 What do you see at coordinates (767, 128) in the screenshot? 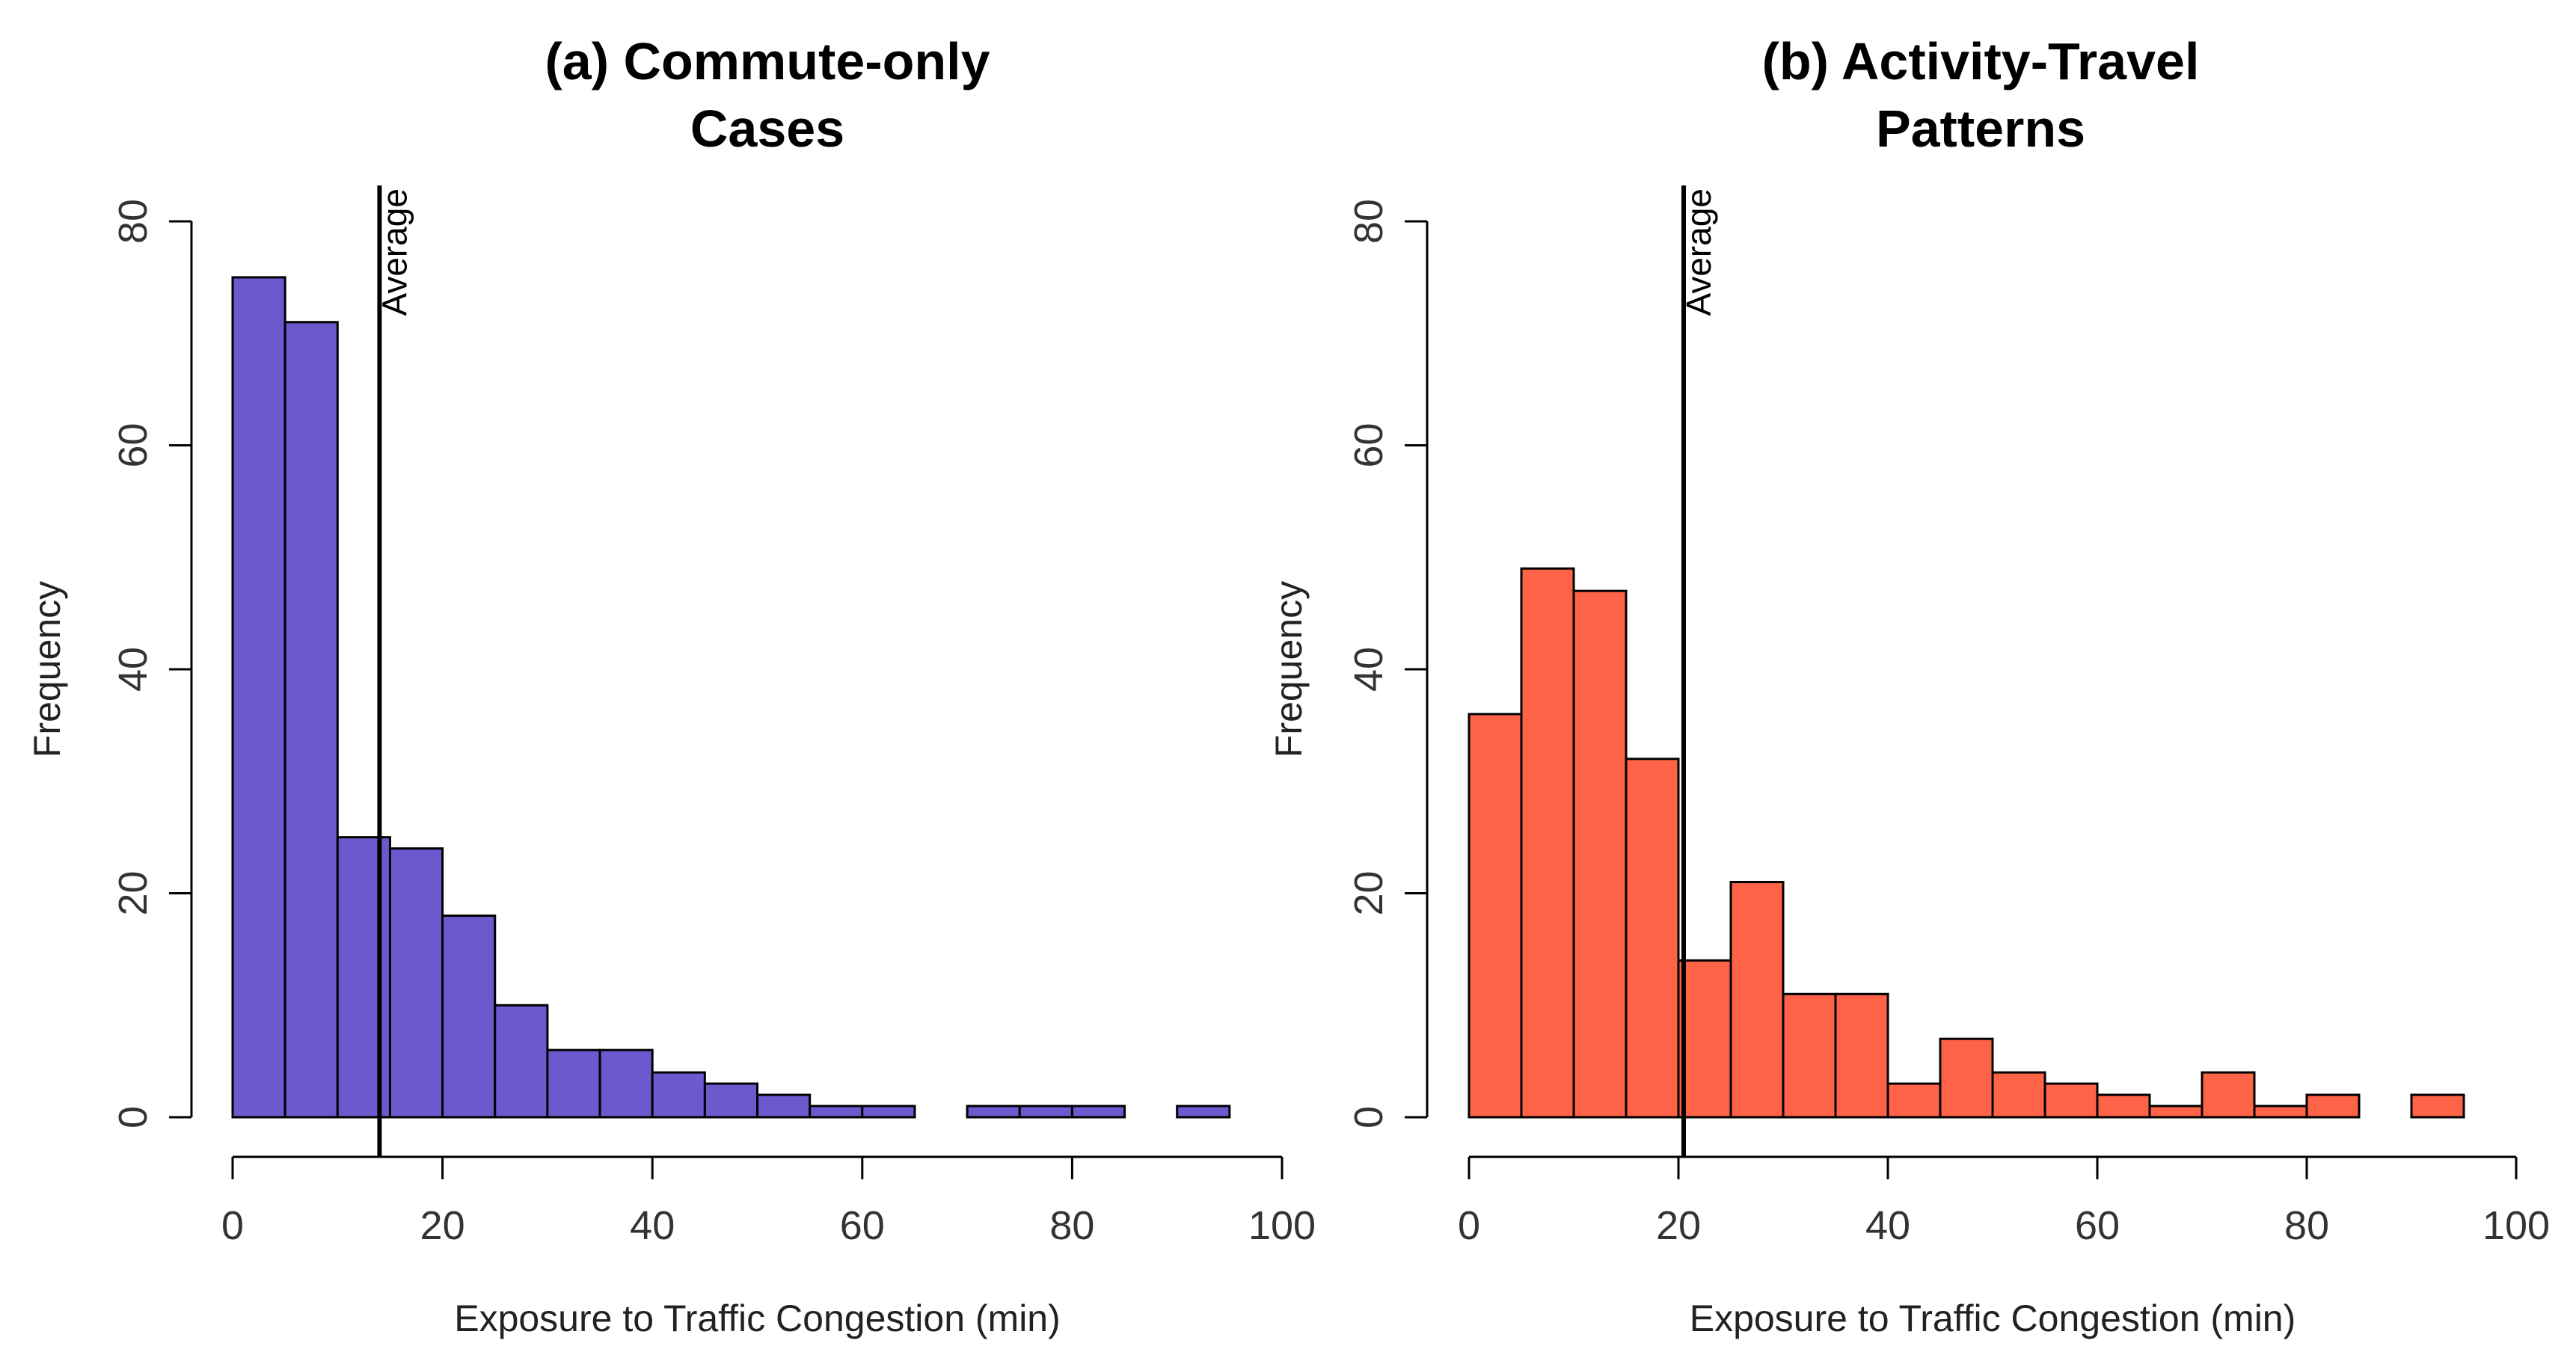
I see `chart-title-line: Cases` at bounding box center [767, 128].